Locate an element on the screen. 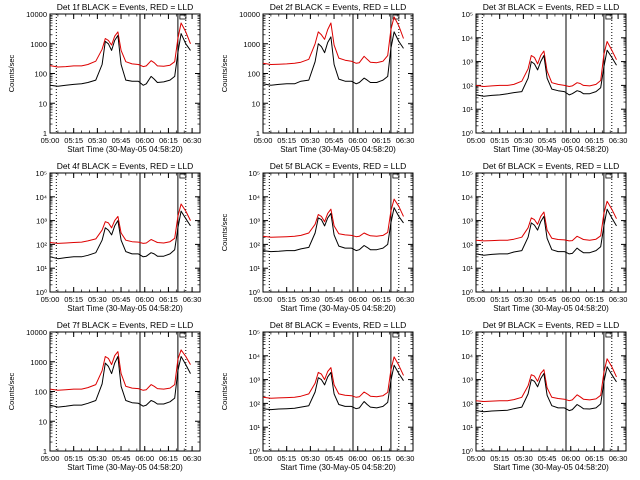 This screenshot has width=640, height=480. panel-title: Det 9f BLACK = Events, RED = LLD is located at coordinates (551, 325).